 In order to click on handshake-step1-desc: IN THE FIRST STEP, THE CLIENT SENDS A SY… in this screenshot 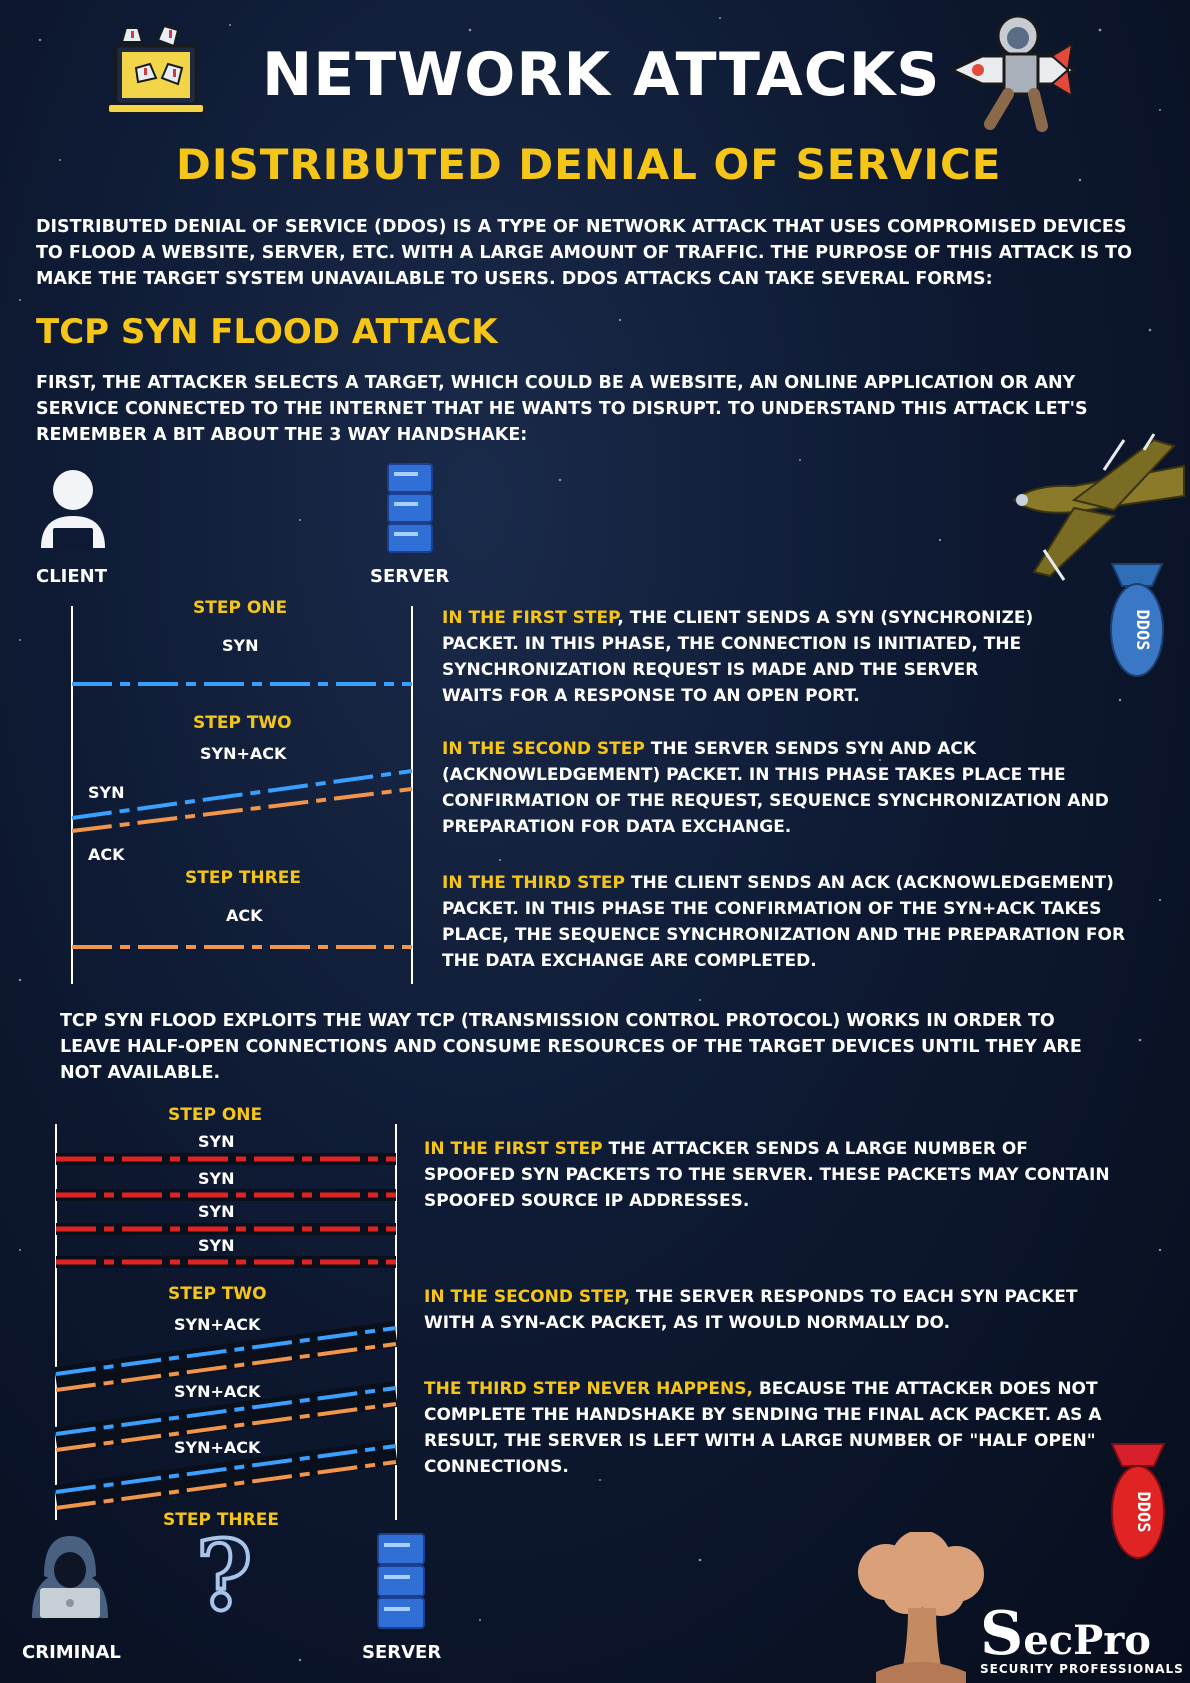, I will do `click(742, 657)`.